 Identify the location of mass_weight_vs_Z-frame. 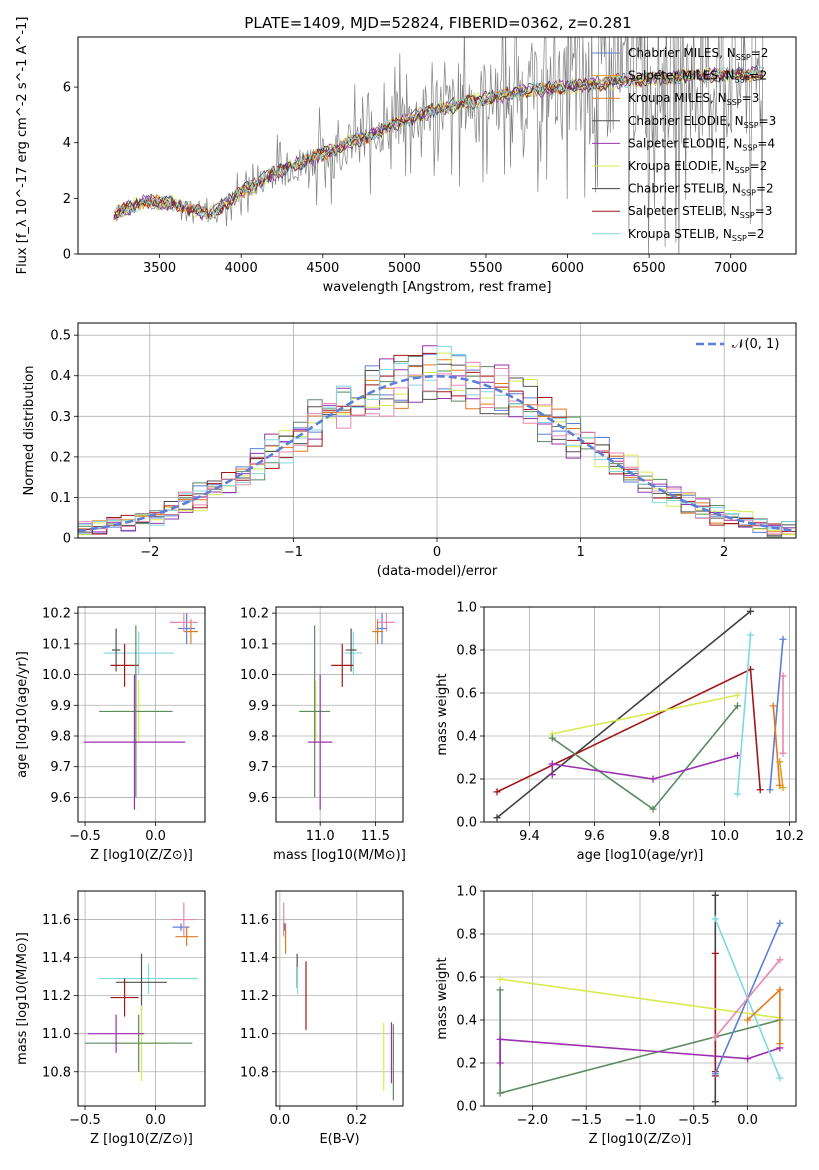
(640, 998).